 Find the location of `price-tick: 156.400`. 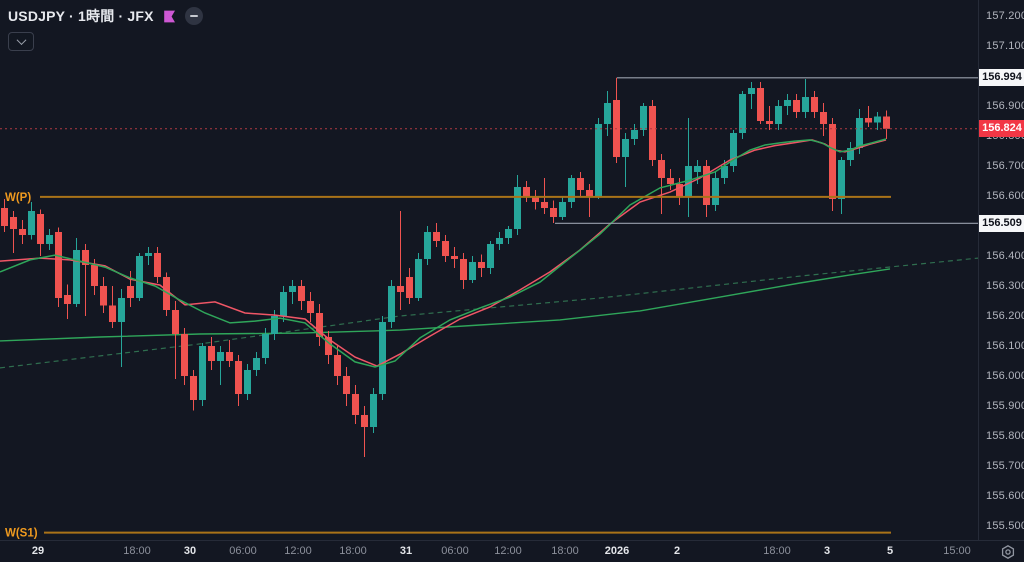

price-tick: 156.400 is located at coordinates (1005, 256).